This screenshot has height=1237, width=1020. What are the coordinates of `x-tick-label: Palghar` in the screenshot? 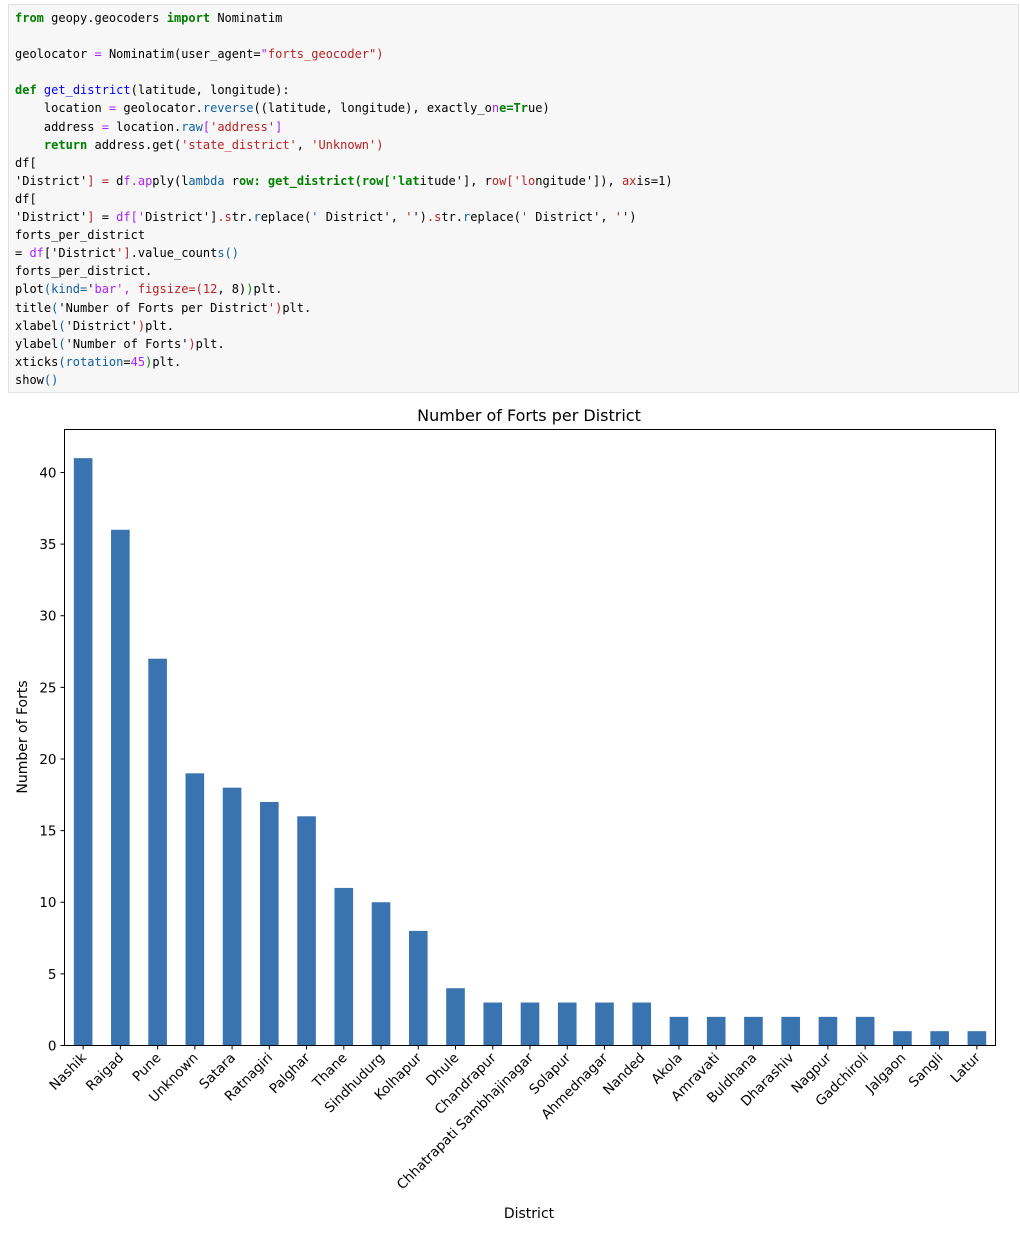 It's located at (289, 1073).